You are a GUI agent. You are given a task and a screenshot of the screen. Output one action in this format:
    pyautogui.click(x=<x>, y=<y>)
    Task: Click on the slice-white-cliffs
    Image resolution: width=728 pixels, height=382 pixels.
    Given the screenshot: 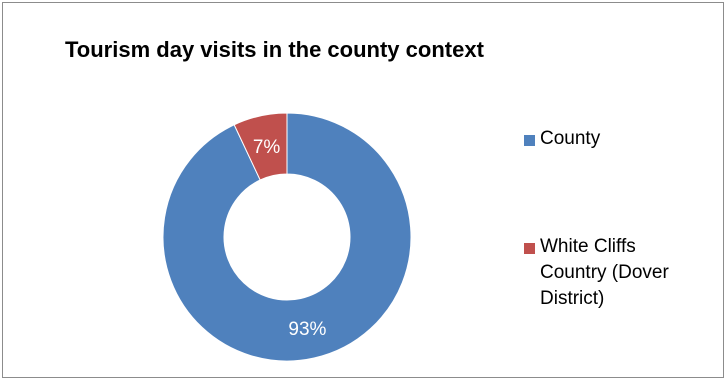 What is the action you would take?
    pyautogui.click(x=260, y=146)
    